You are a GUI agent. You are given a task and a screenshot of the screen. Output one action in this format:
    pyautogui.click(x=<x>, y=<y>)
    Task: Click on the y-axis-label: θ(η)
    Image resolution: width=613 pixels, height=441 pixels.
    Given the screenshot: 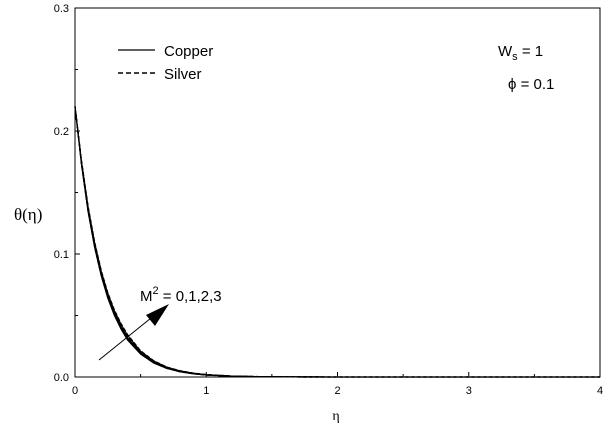 What is the action you would take?
    pyautogui.click(x=28, y=214)
    